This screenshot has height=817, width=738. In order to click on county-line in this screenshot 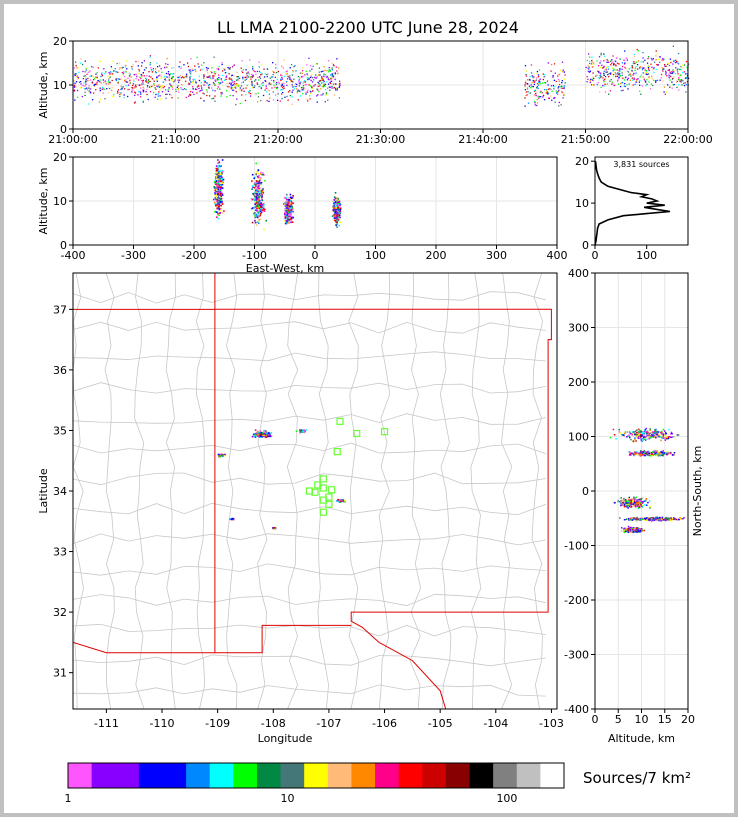, I will do `click(78, 491)`.